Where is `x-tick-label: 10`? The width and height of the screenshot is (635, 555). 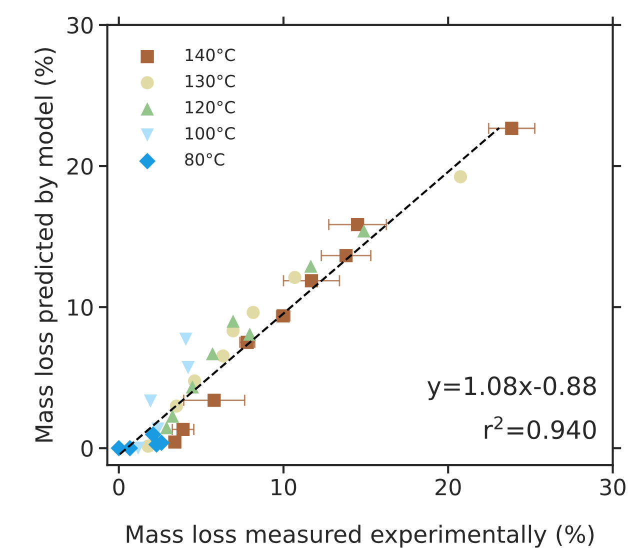 x-tick-label: 10 is located at coordinates (284, 487).